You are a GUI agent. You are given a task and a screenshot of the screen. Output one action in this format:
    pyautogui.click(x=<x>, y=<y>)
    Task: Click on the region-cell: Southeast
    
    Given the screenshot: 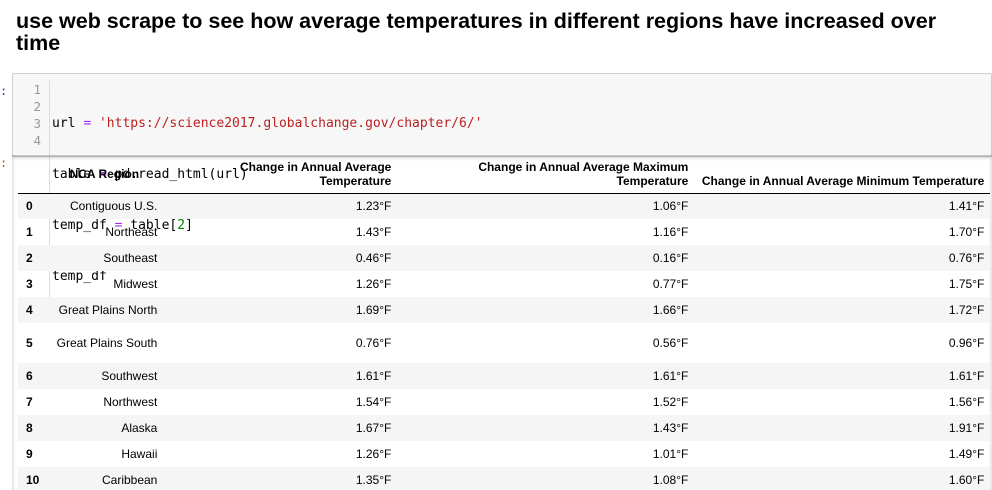 What is the action you would take?
    pyautogui.click(x=130, y=258)
    